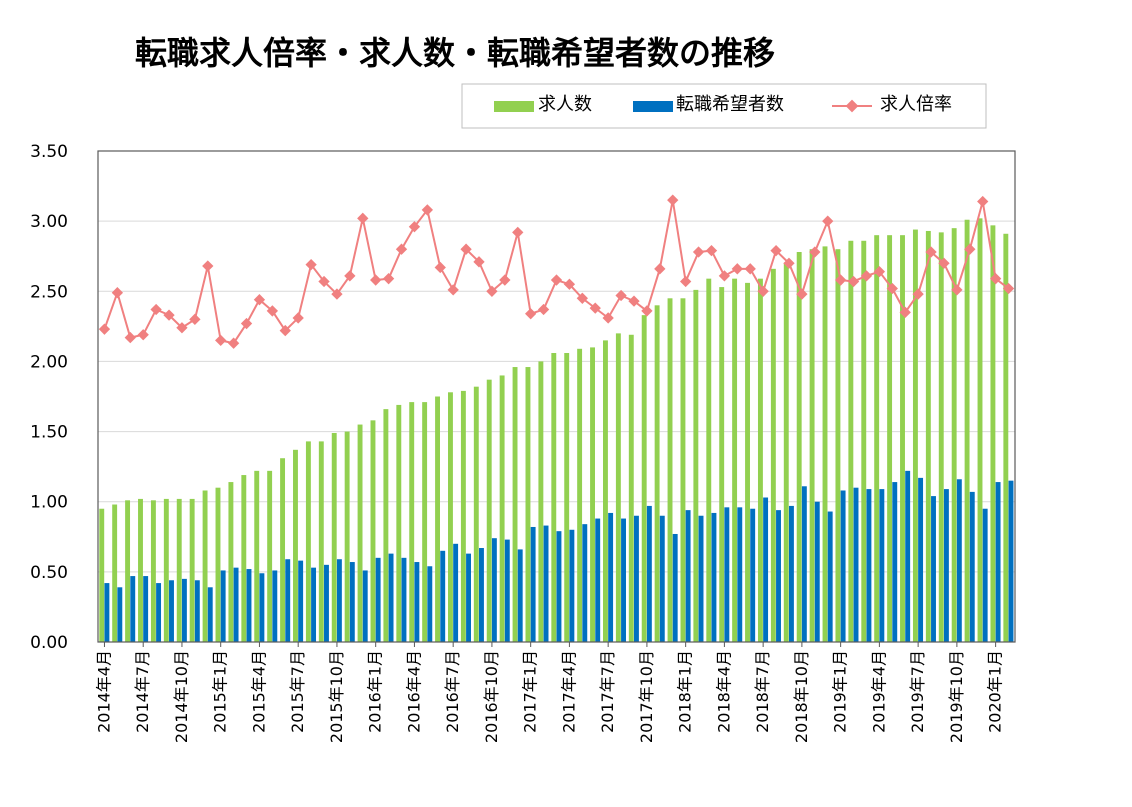 The width and height of the screenshot is (1132, 807). What do you see at coordinates (49, 643) in the screenshot?
I see `y-tick-label: 0.00` at bounding box center [49, 643].